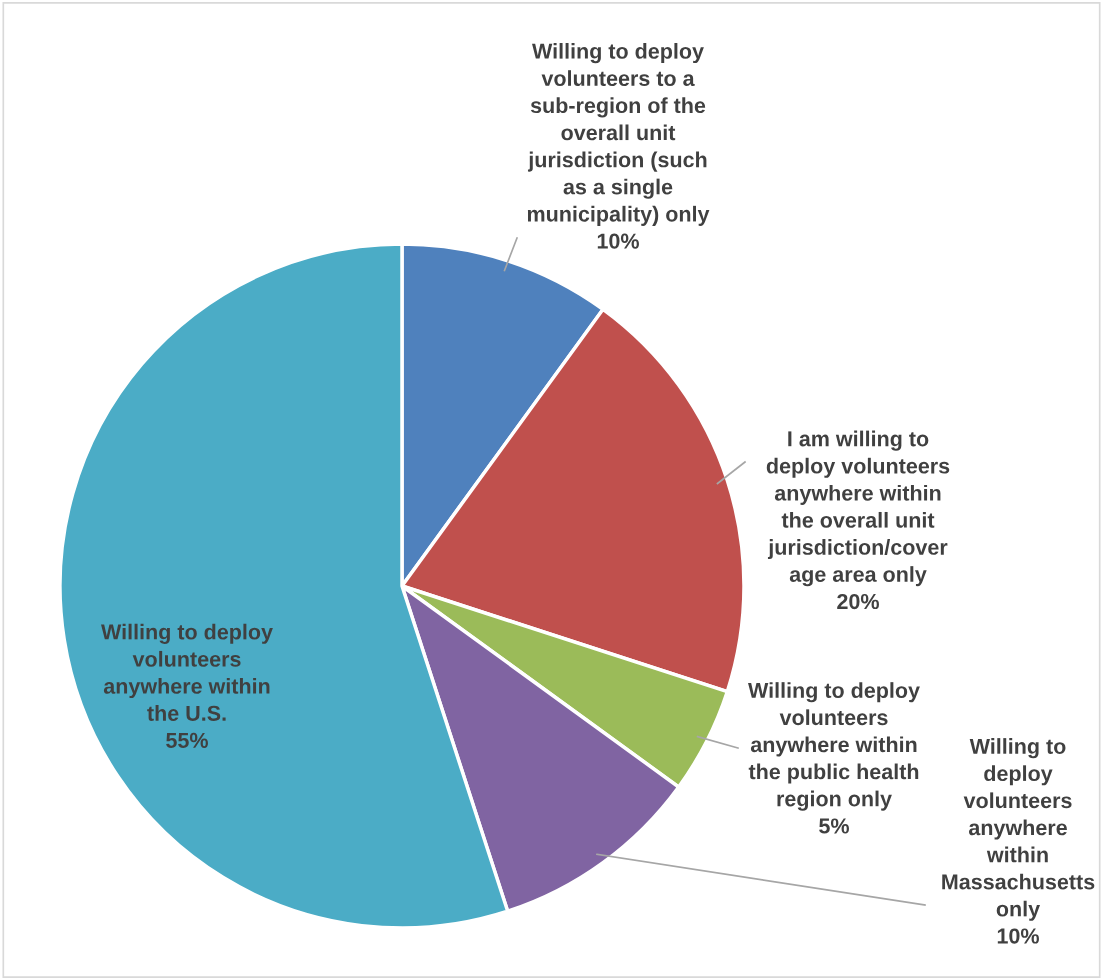 The width and height of the screenshot is (1103, 979). What do you see at coordinates (187, 740) in the screenshot?
I see `data-label: 55%` at bounding box center [187, 740].